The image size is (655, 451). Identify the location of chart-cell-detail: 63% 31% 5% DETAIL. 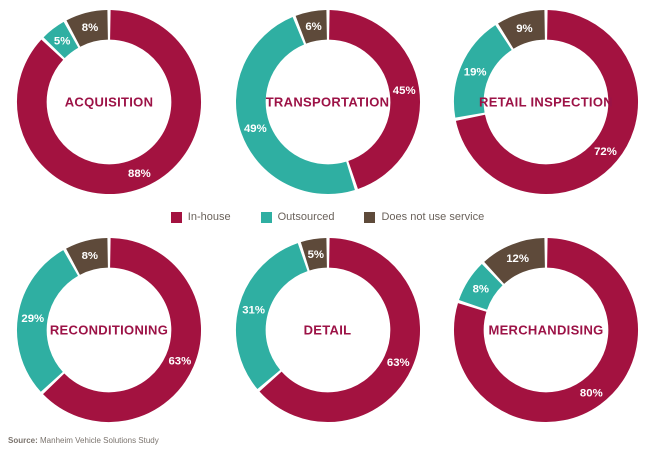
(328, 330).